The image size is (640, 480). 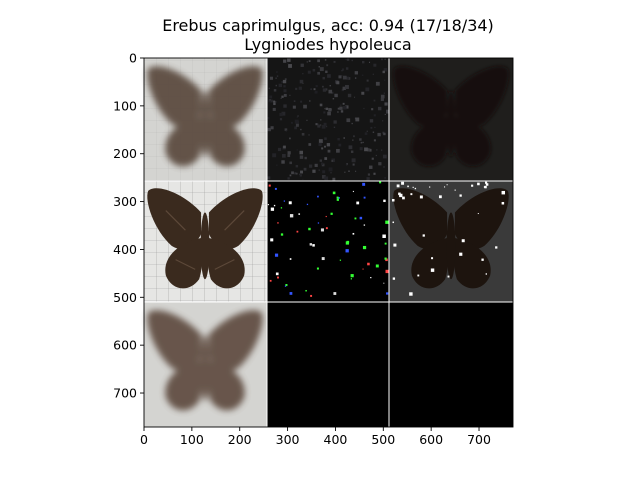 What do you see at coordinates (240, 439) in the screenshot?
I see `x-tick-label: 200` at bounding box center [240, 439].